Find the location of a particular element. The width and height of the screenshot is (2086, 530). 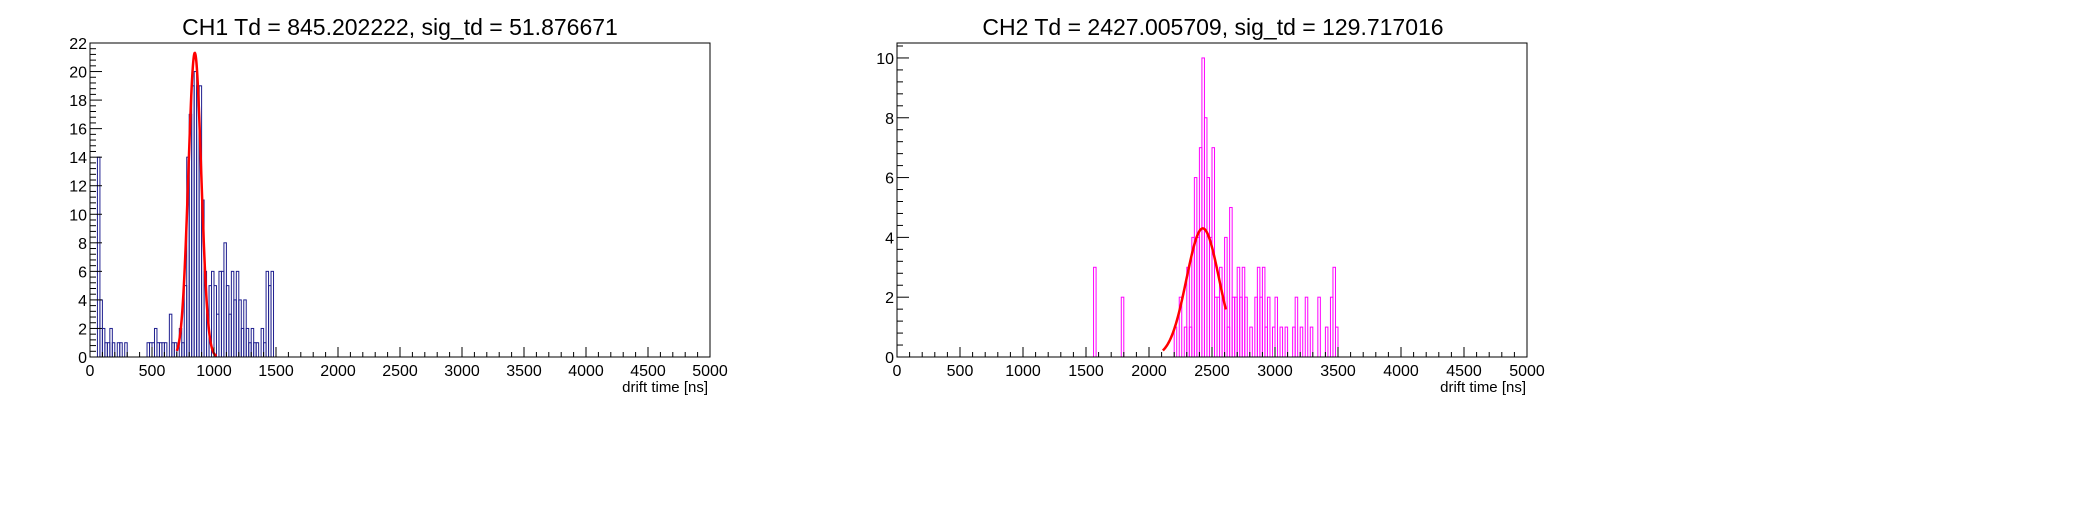

ch1-x-axis-label: drift time [ns] is located at coordinates (665, 387).